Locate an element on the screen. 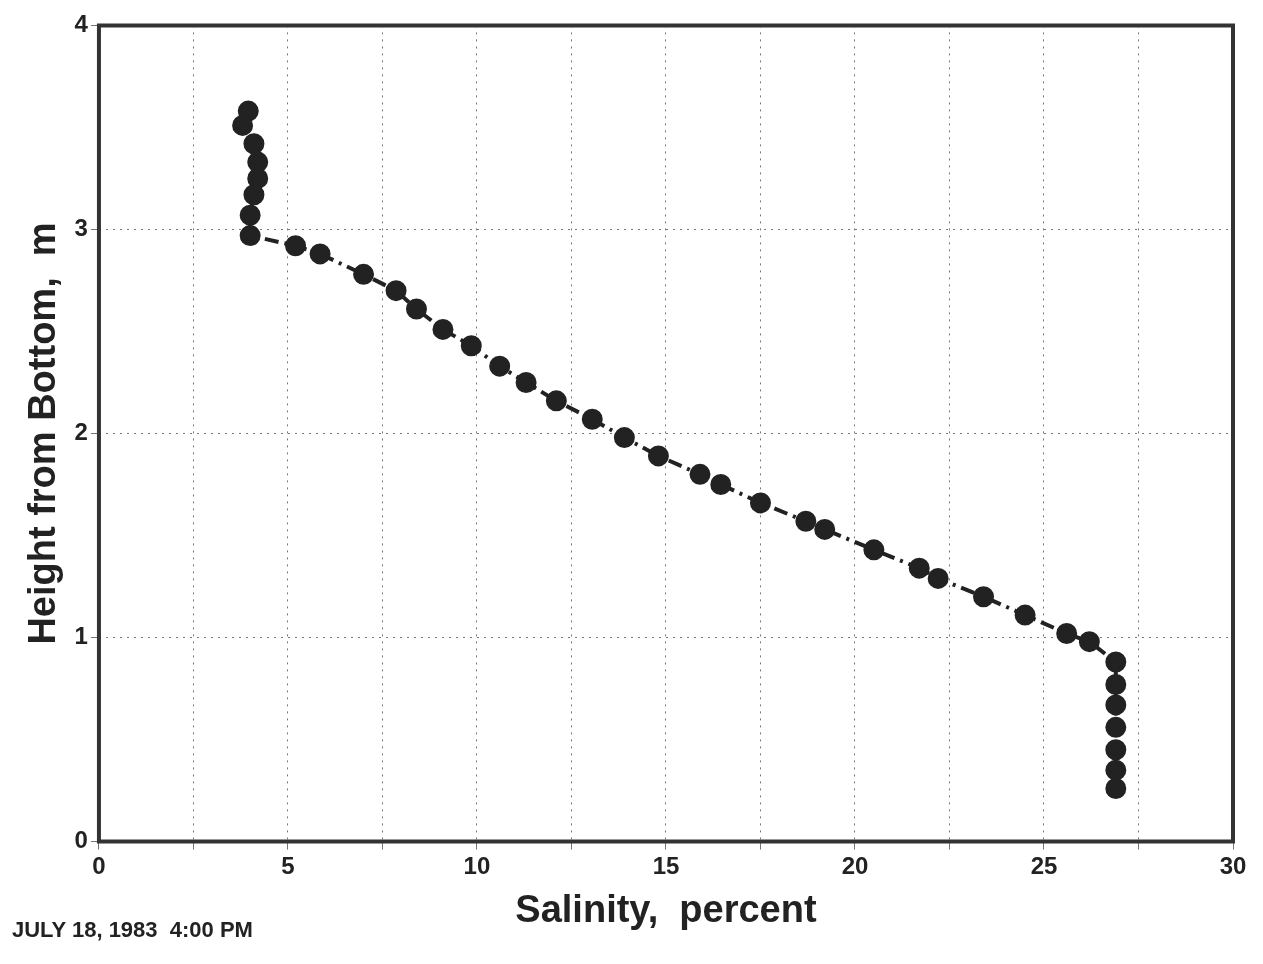 Image resolution: width=1263 pixels, height=964 pixels. x-tick-label: 15 is located at coordinates (666, 865).